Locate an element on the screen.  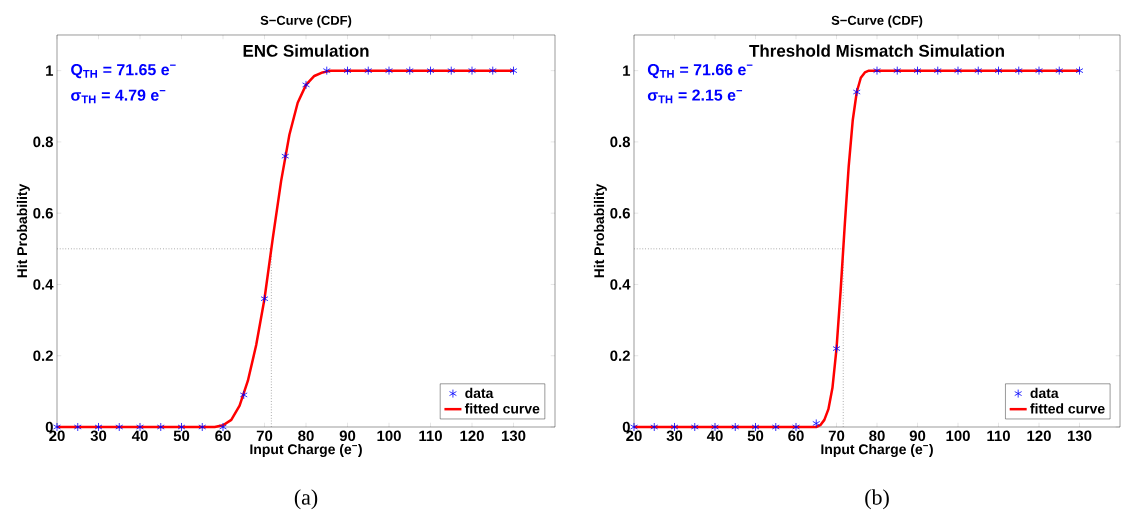
text: (a) is located at coordinates (306, 499).